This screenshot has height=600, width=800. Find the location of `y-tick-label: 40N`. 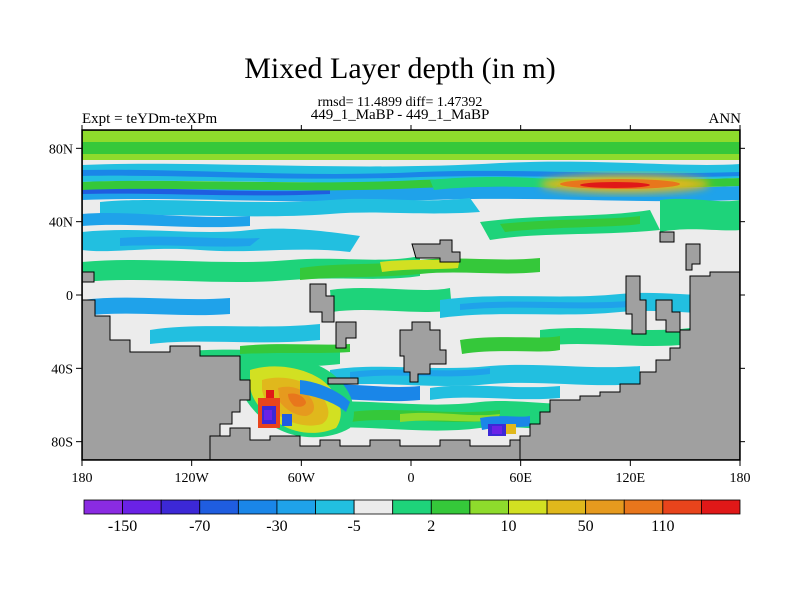

y-tick-label: 40N is located at coordinates (61, 223).